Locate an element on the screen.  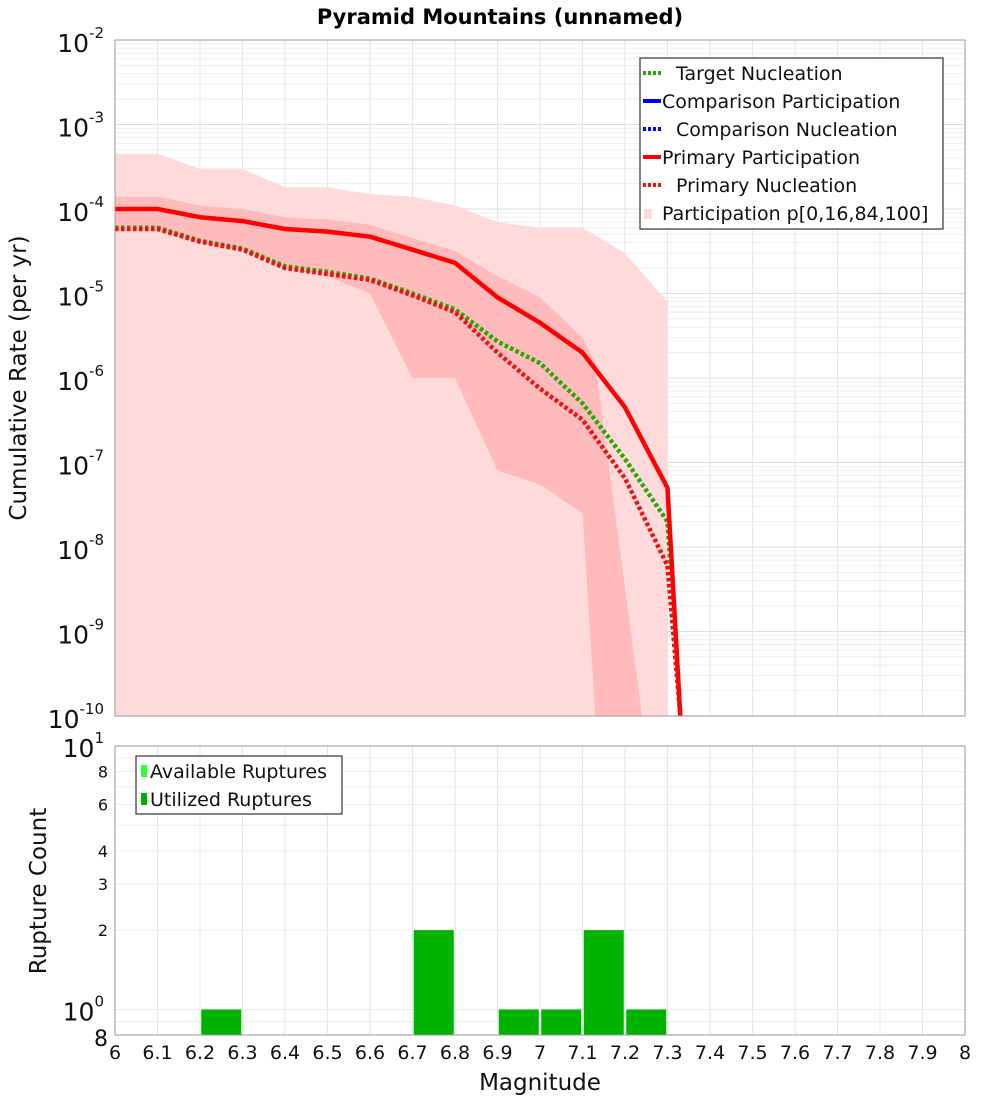
x-tick-label: 7.1 is located at coordinates (582, 1053).